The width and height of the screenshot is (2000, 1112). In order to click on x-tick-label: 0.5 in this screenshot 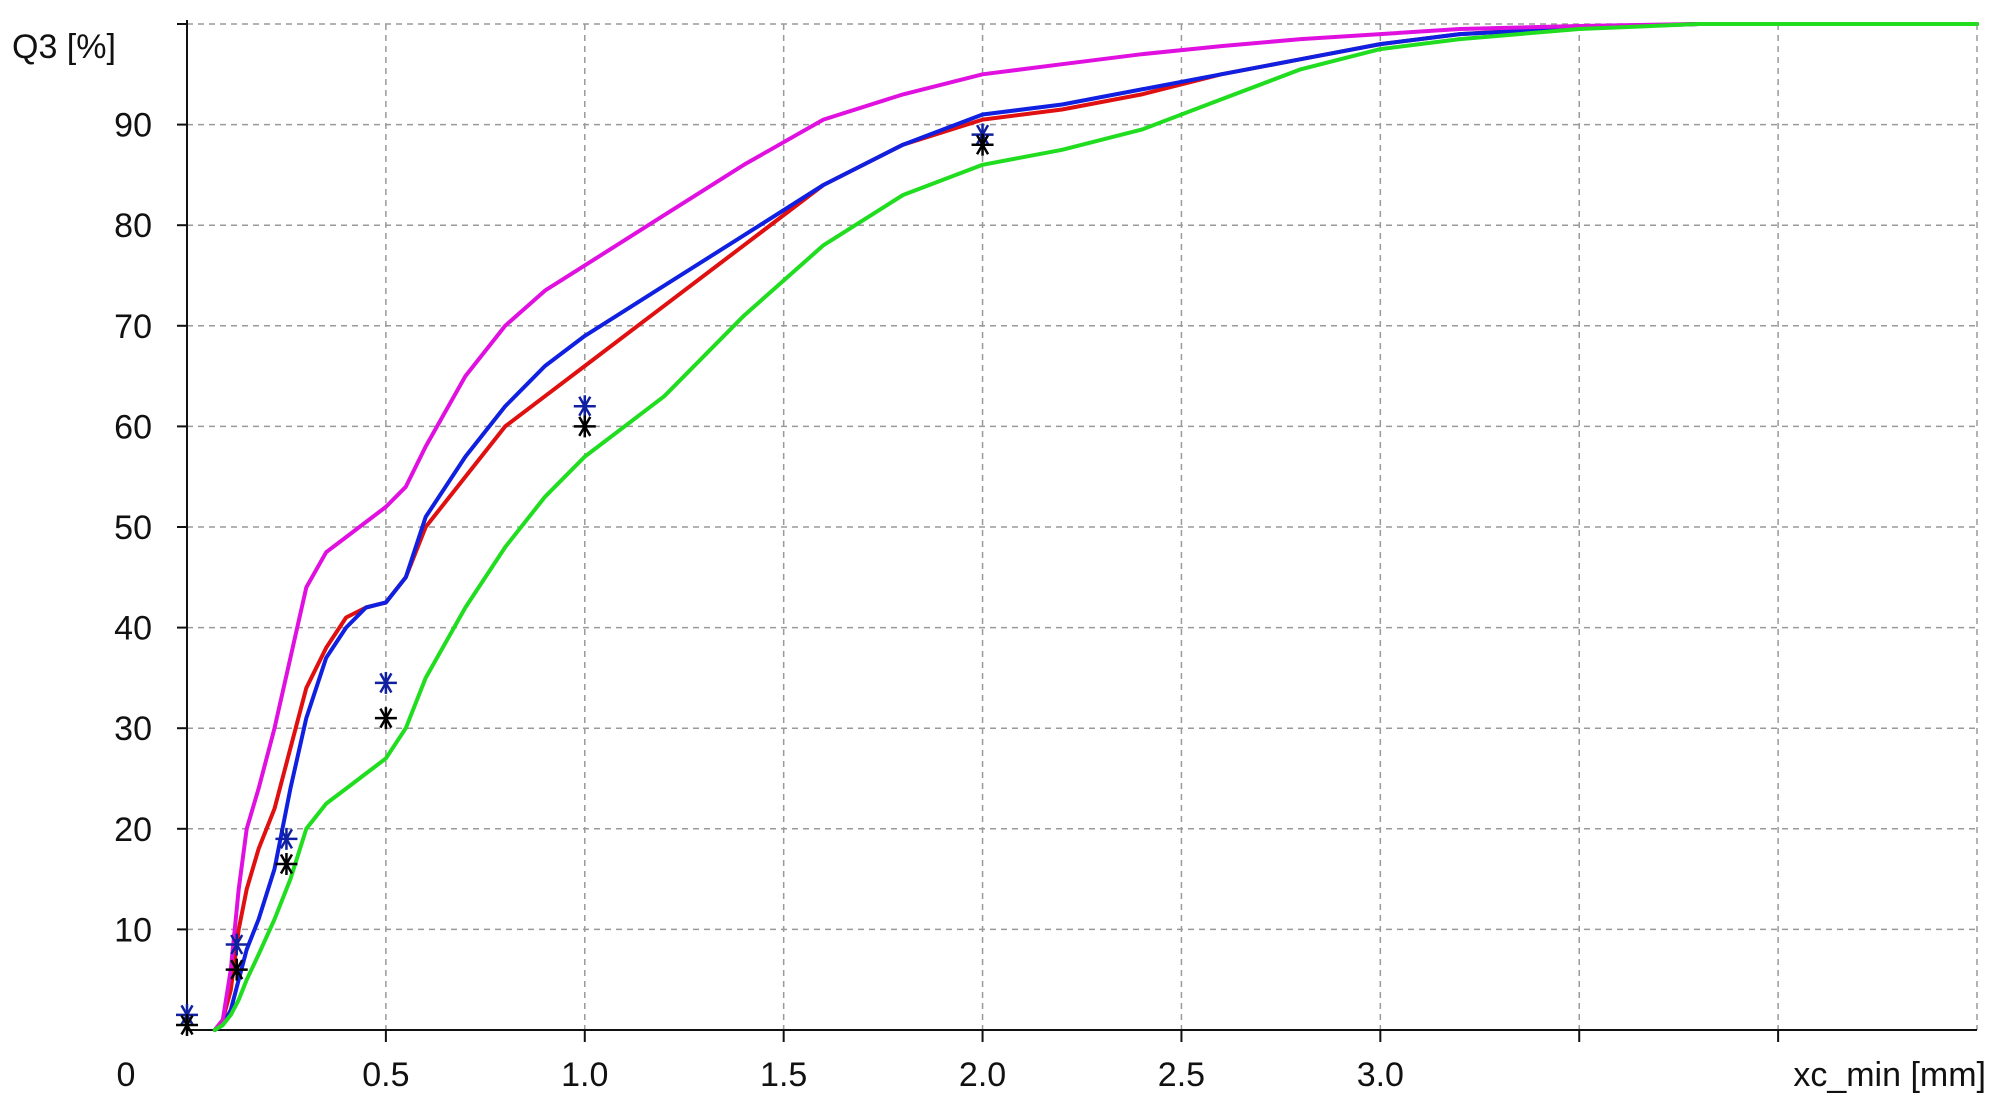, I will do `click(385, 1075)`.